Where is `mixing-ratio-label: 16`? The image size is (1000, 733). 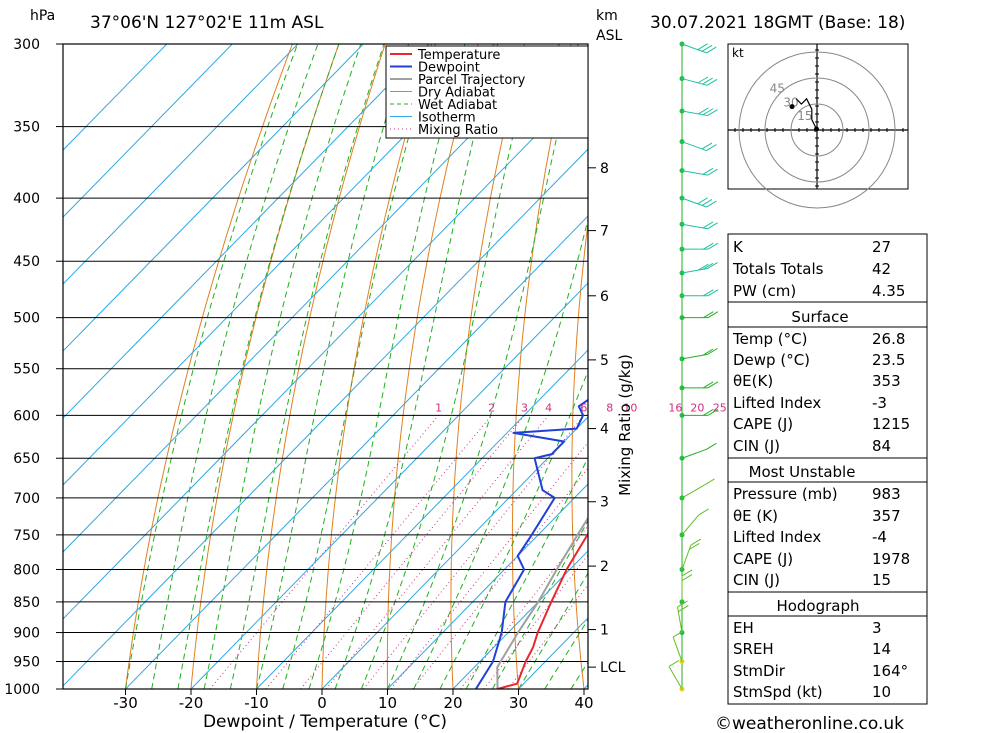 mixing-ratio-label: 16 is located at coordinates (675, 407).